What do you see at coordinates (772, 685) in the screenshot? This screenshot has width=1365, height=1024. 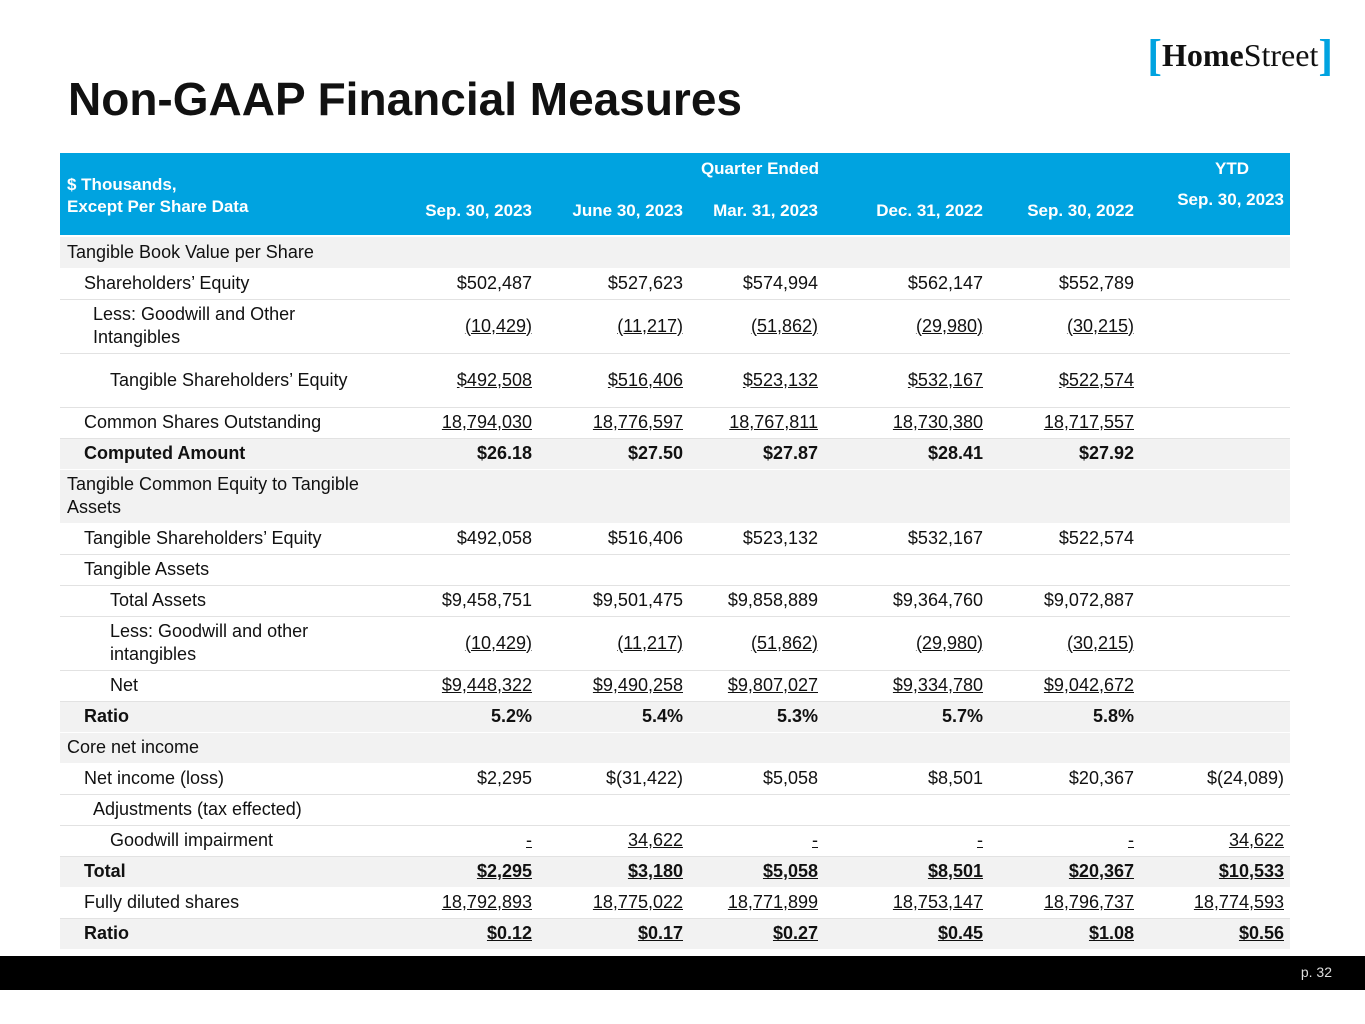 I see `cell-value: $9,807,027` at bounding box center [772, 685].